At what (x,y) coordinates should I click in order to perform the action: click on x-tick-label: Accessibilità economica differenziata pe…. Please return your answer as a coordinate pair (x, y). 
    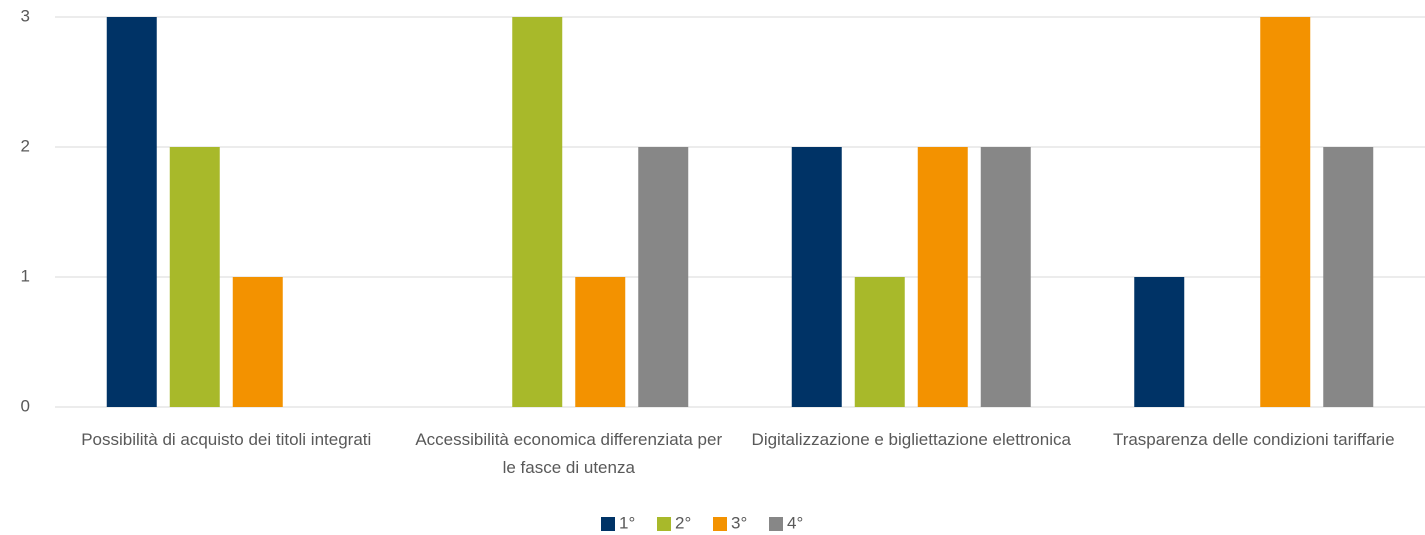
    Looking at the image, I should click on (569, 453).